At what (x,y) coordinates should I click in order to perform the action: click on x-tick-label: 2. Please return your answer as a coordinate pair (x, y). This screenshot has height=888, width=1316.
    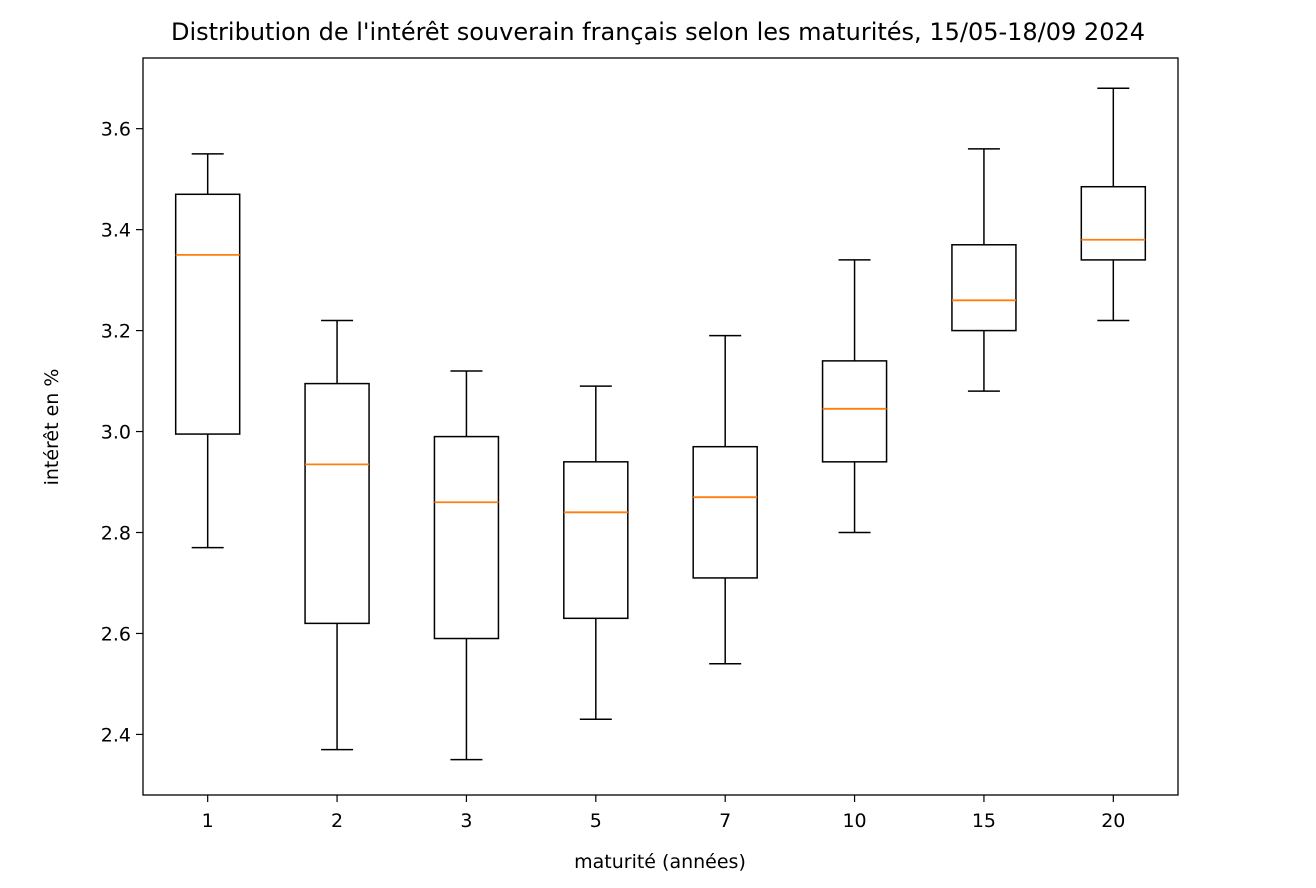
    Looking at the image, I should click on (337, 821).